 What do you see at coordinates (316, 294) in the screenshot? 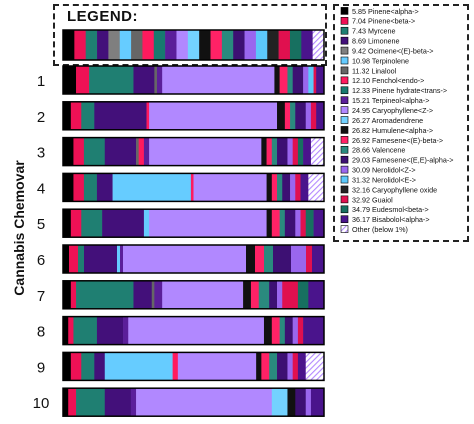
I see `bar-7-segment-36-17-bisabolol-alpha` at bounding box center [316, 294].